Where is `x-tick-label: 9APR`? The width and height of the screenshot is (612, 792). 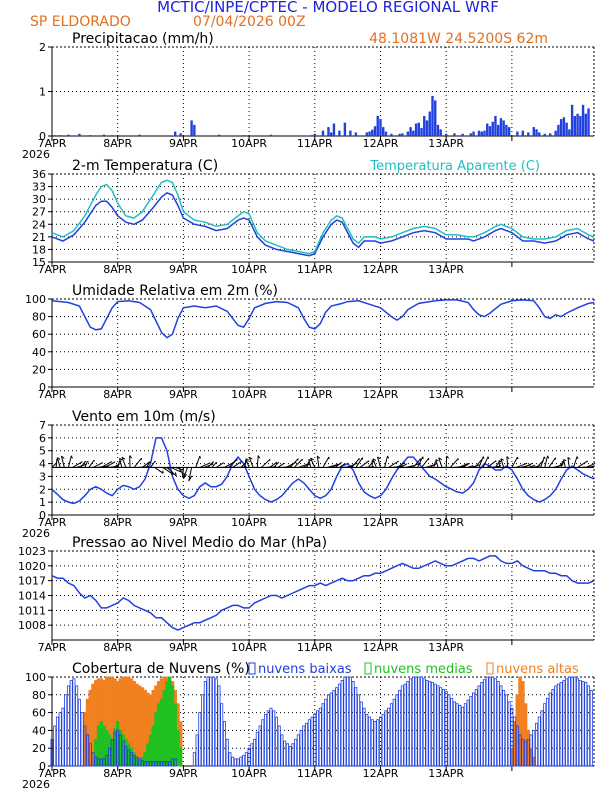 x-tick-label: 9APR is located at coordinates (183, 143).